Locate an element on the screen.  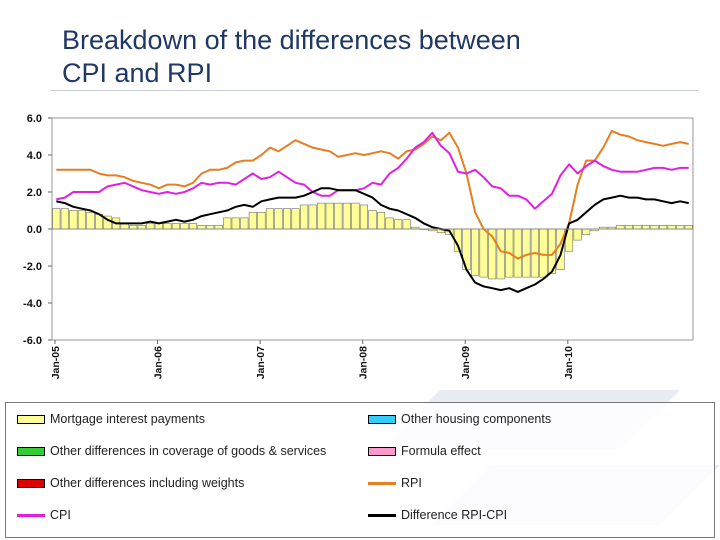
title-divider is located at coordinates (374, 90).